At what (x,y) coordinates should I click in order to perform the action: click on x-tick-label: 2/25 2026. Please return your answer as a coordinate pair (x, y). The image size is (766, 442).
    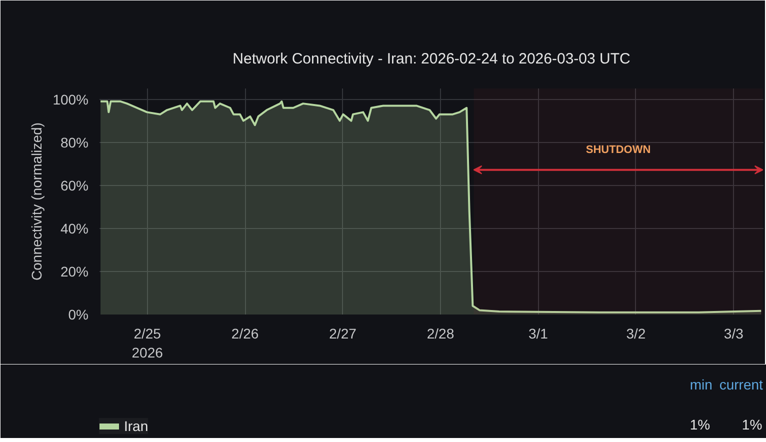
    Looking at the image, I should click on (148, 343).